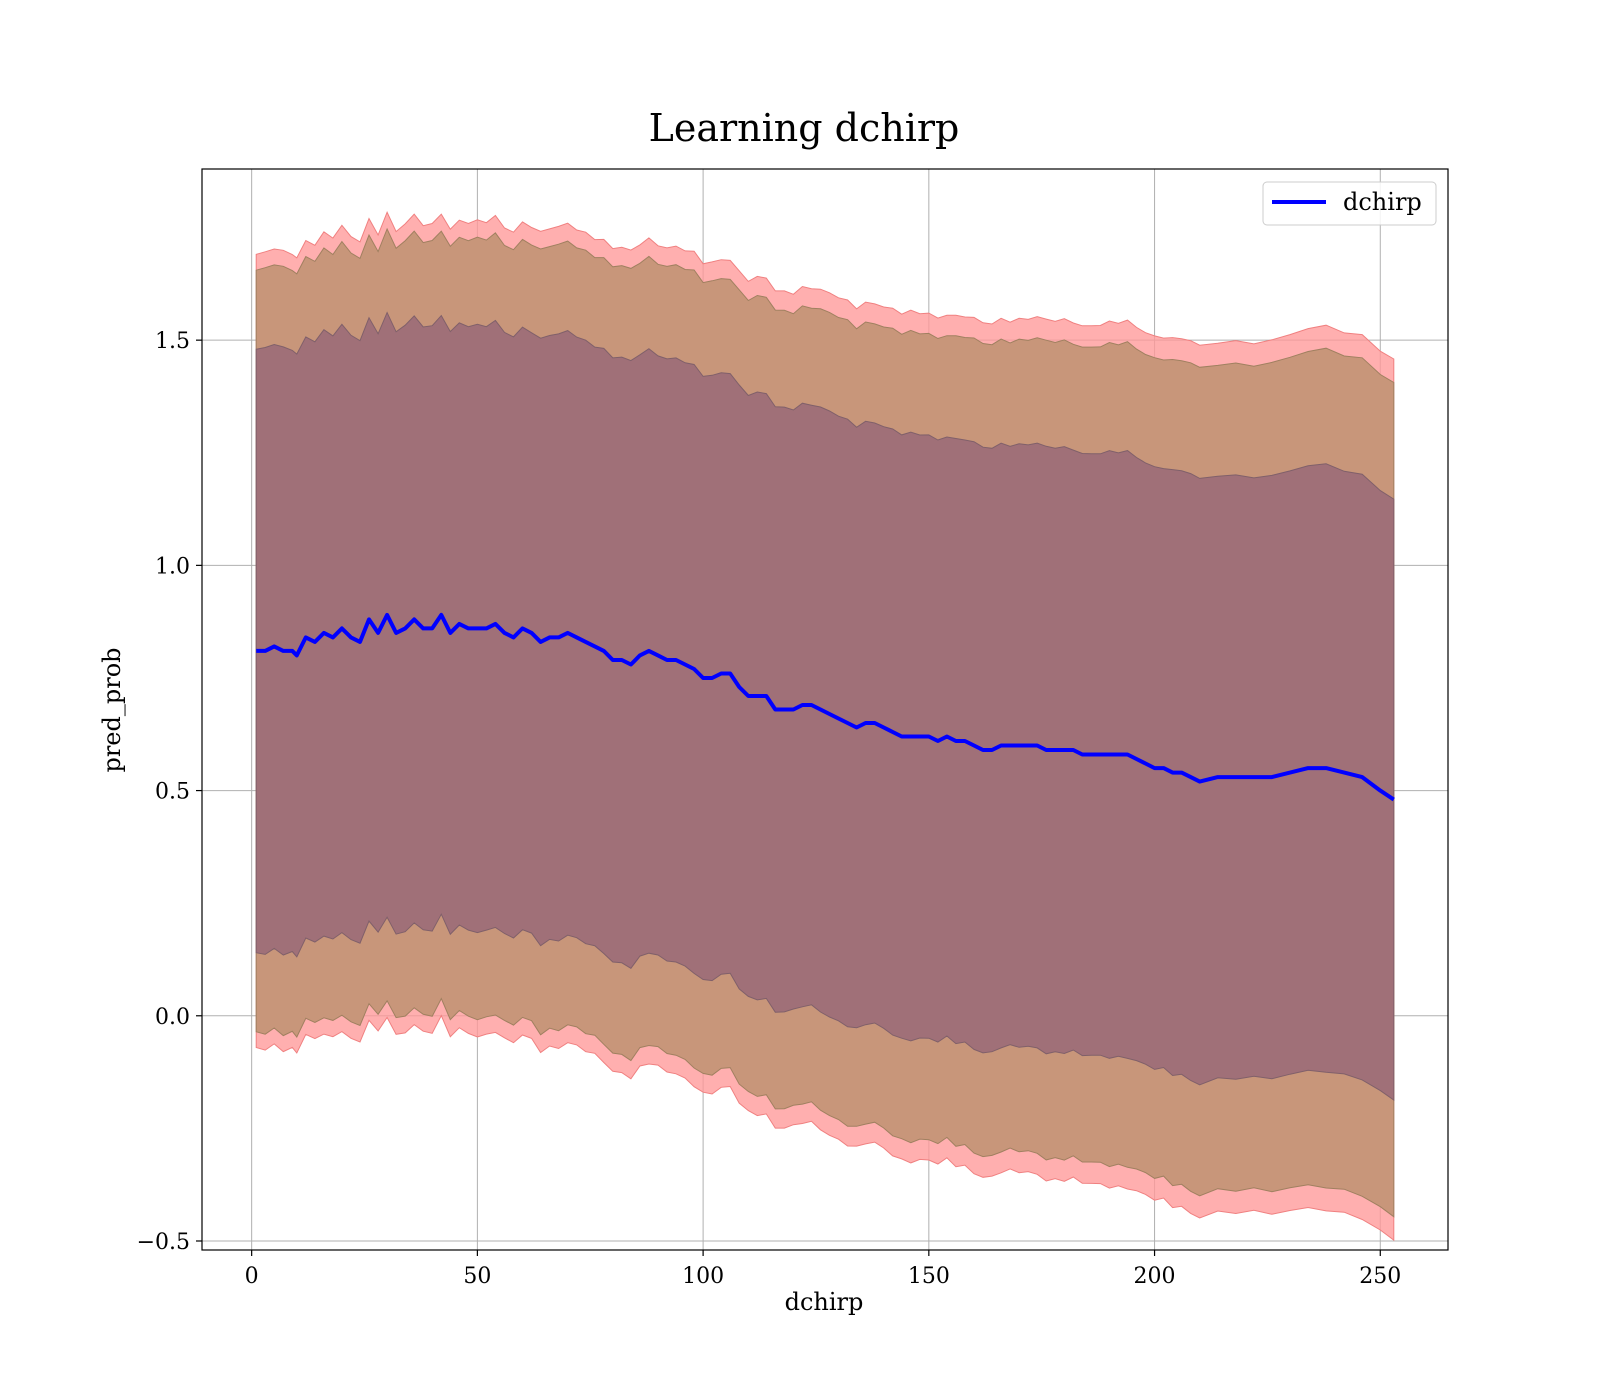  What do you see at coordinates (823, 1269) in the screenshot?
I see `x-axis: 0 50 100 150 200 250` at bounding box center [823, 1269].